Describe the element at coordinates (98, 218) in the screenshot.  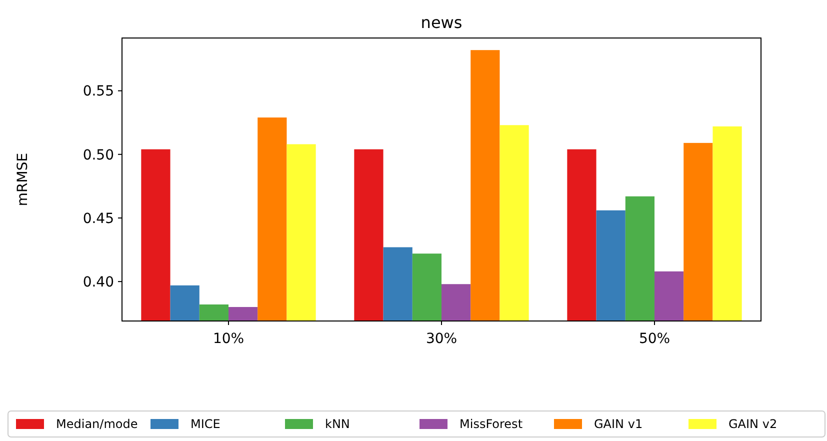
I see `y-tick-label: 0.45` at that location.